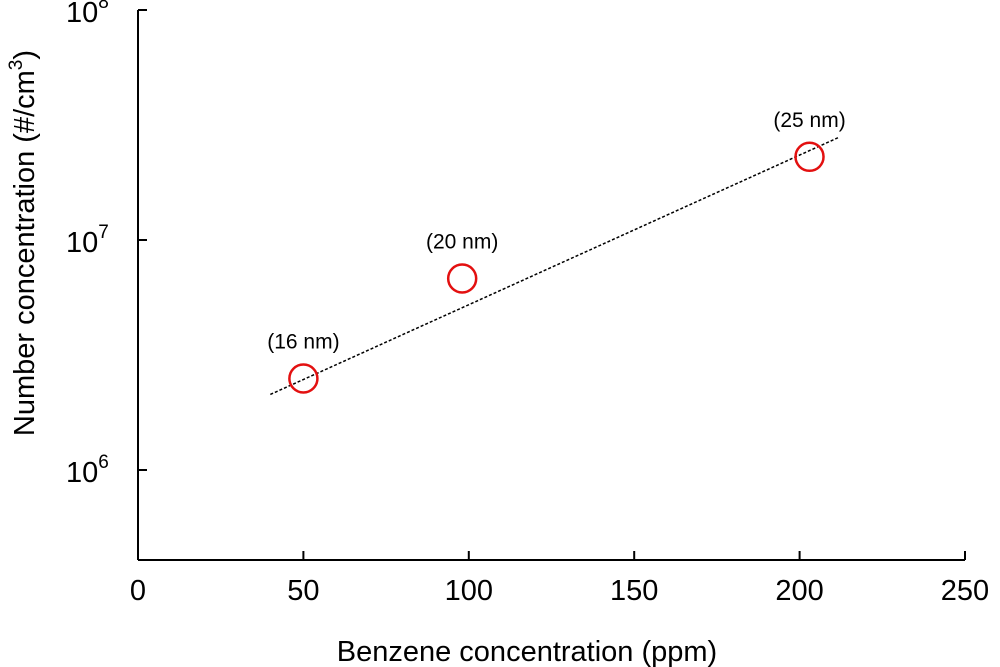 The image size is (1000, 667). What do you see at coordinates (965, 591) in the screenshot?
I see `x-tick-label: 250` at bounding box center [965, 591].